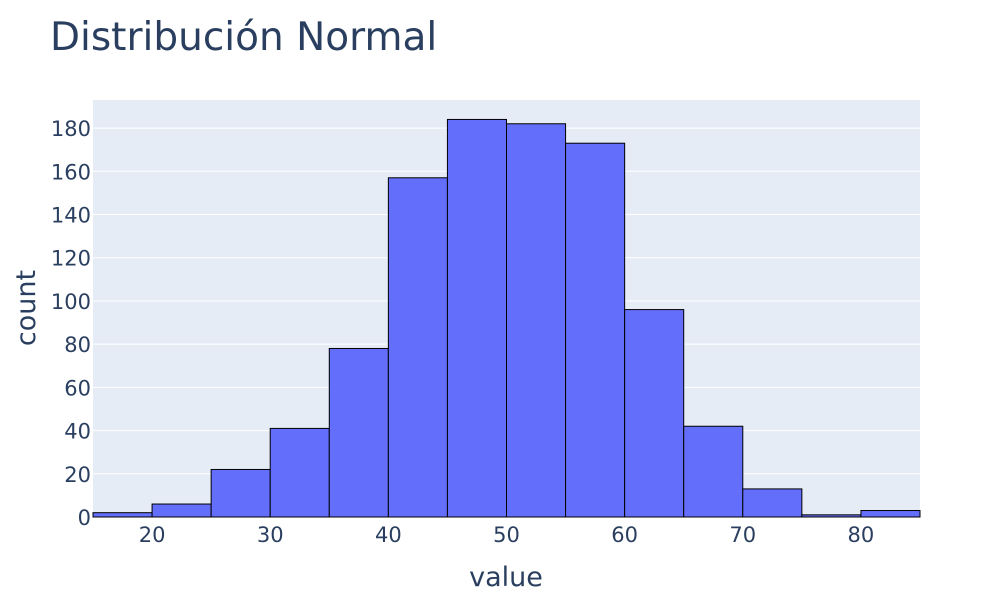  I want to click on y-tick-label-20: 20, so click(77, 475).